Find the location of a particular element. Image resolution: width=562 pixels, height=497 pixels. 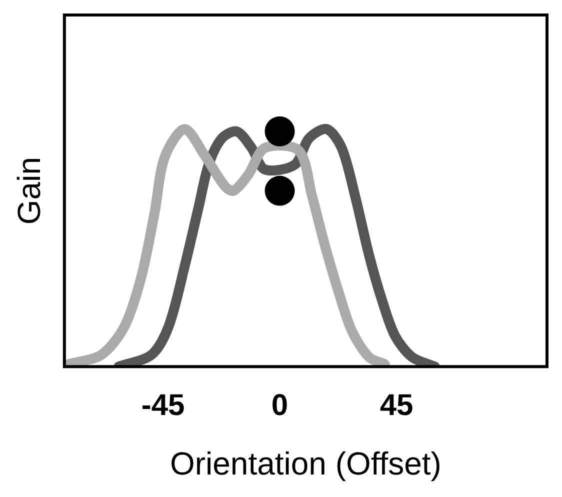

x-tick-label: -45 is located at coordinates (163, 405).